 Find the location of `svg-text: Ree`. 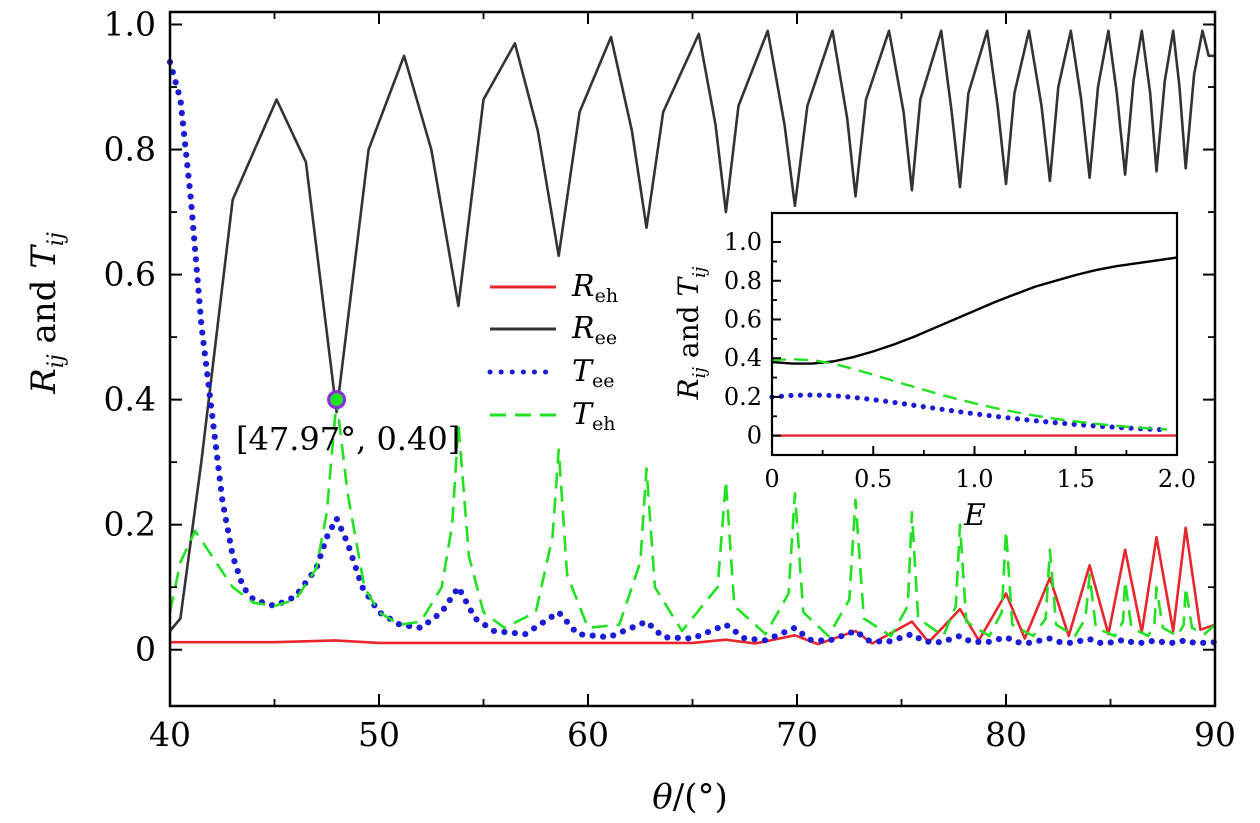

svg-text: Ree is located at coordinates (594, 330).